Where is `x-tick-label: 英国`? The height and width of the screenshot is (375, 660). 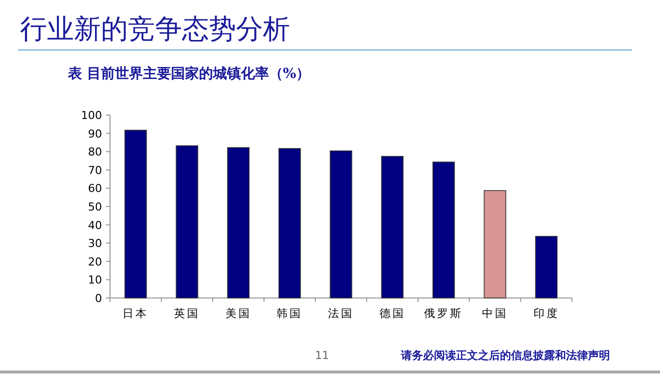 x-tick-label: 英国 is located at coordinates (187, 313).